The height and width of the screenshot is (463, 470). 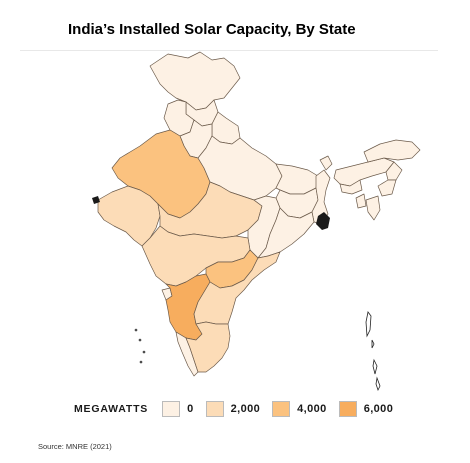 I want to click on region-arunachal-pradesh, so click(x=392, y=151).